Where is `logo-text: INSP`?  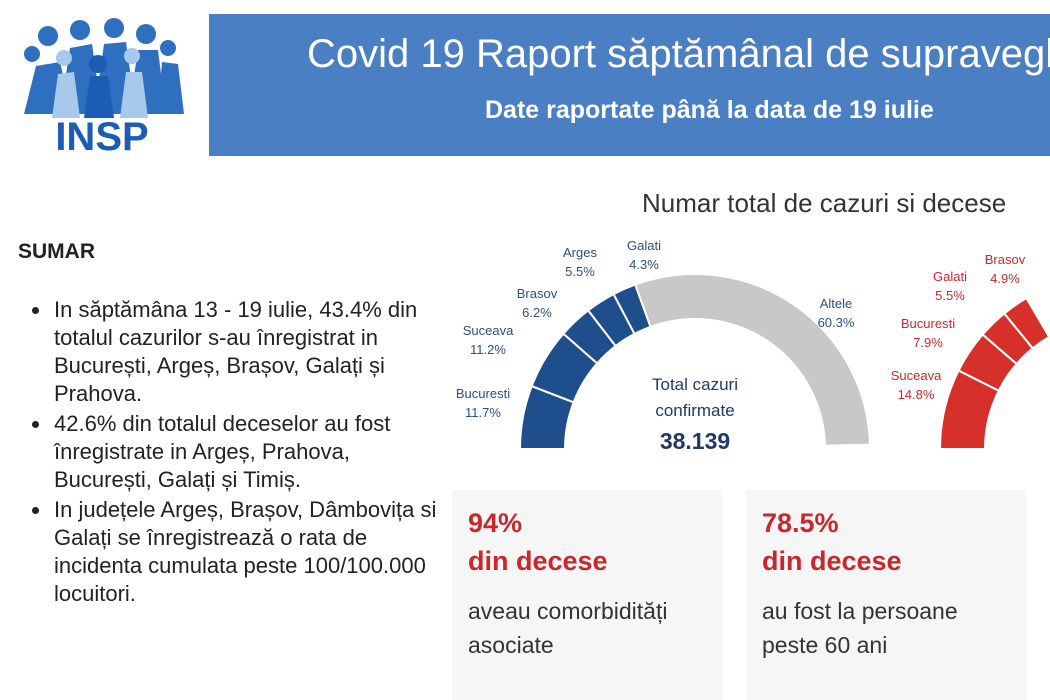
logo-text: INSP is located at coordinates (101, 134).